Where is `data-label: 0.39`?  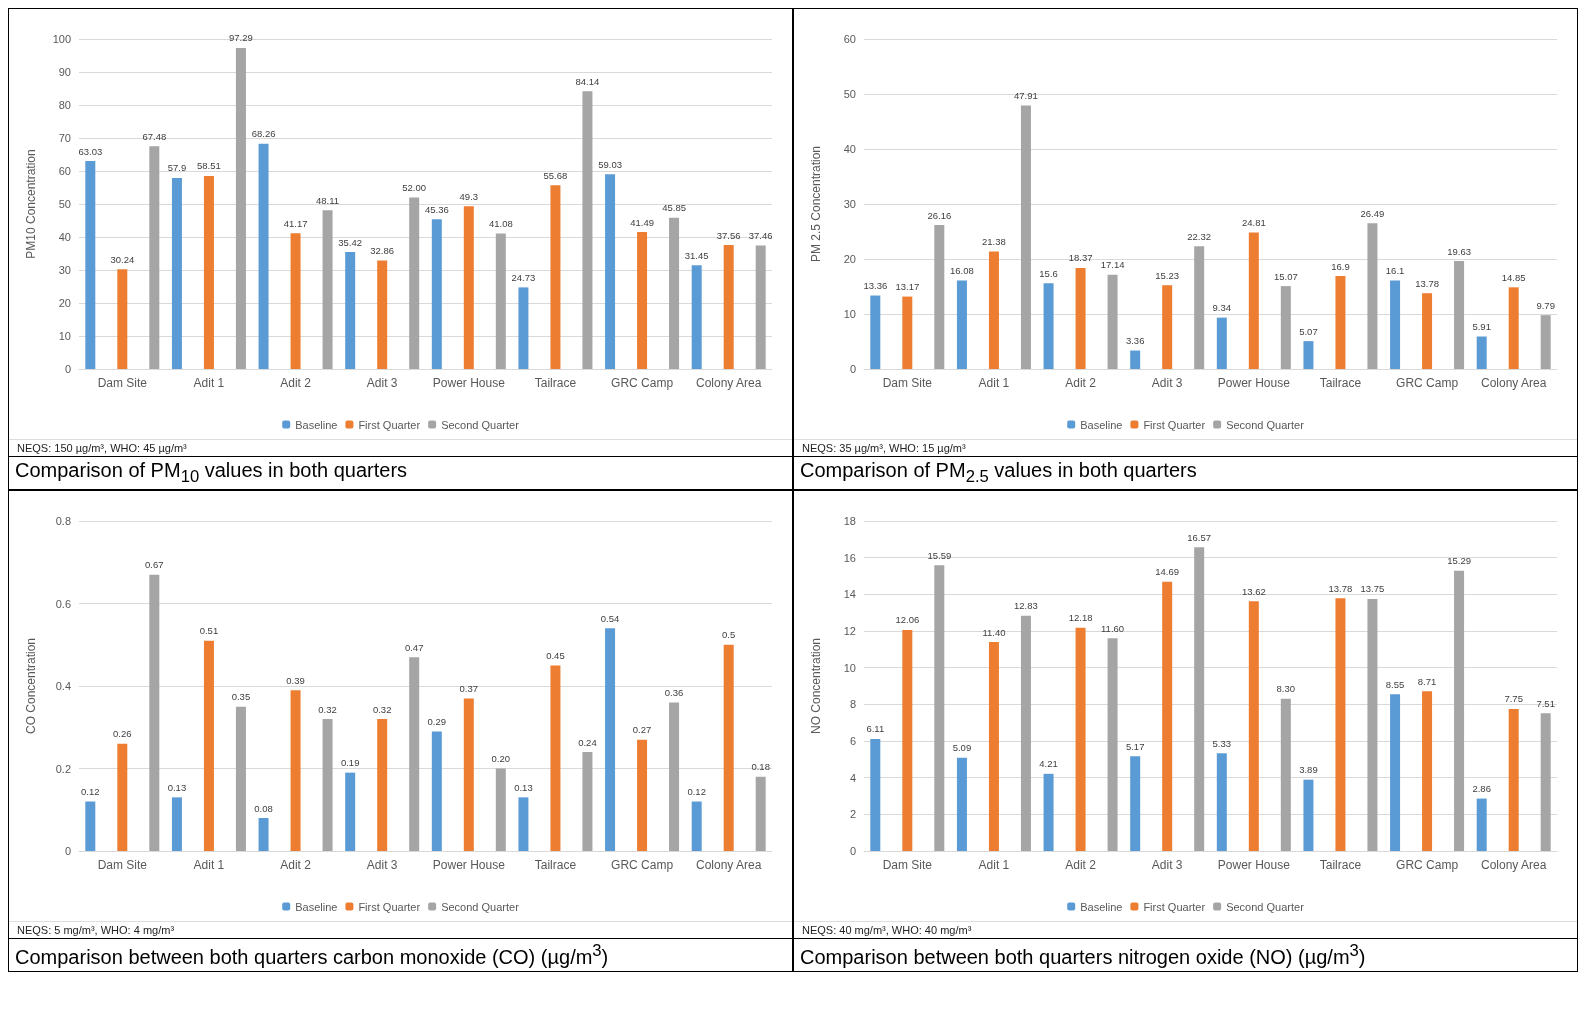
data-label: 0.39 is located at coordinates (295, 680).